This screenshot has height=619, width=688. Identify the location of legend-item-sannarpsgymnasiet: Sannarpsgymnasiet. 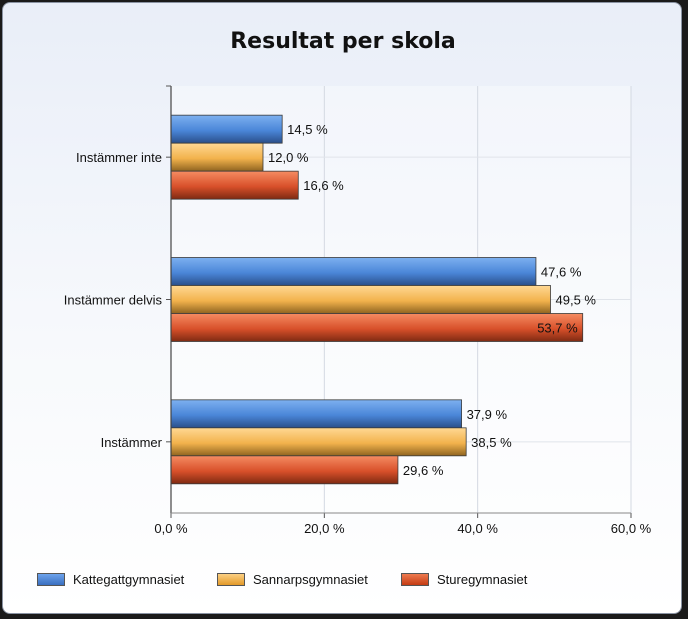
(292, 579).